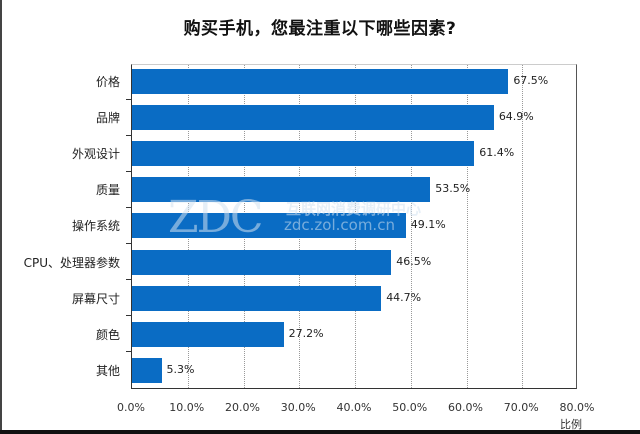  I want to click on category-label: 质量, so click(107, 190).